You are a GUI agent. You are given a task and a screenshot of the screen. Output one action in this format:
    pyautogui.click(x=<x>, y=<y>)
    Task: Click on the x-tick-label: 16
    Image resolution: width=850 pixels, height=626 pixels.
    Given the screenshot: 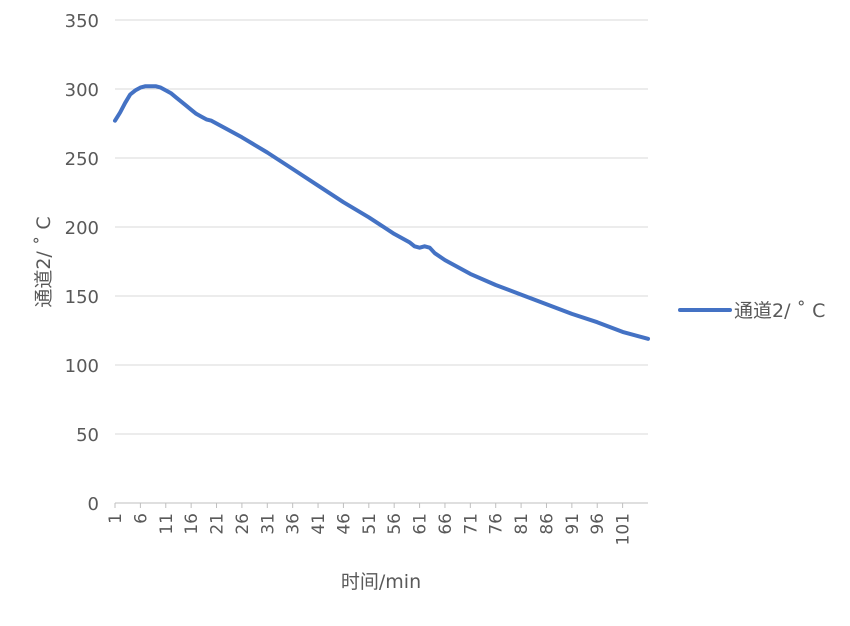 What is the action you would take?
    pyautogui.click(x=192, y=524)
    